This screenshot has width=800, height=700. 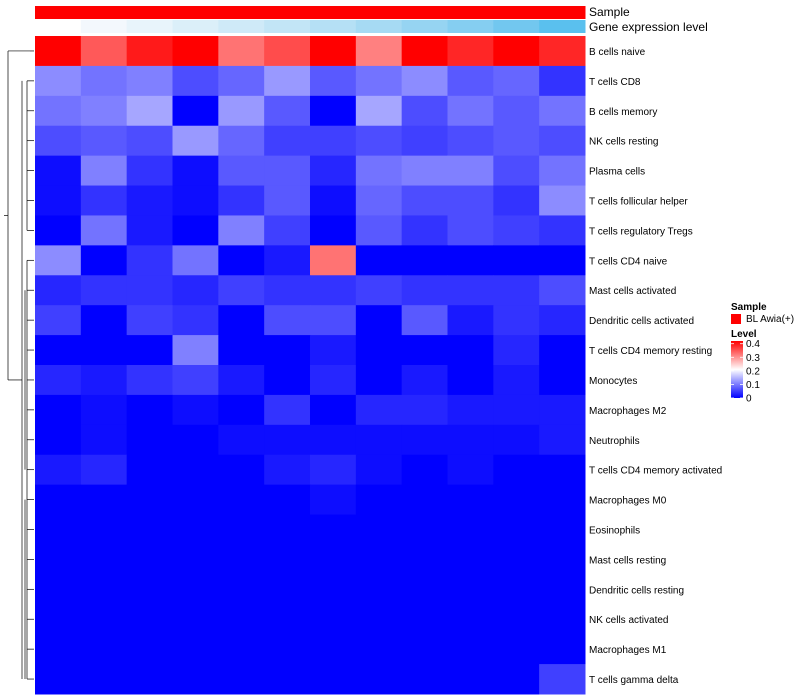 I want to click on legend-tick-label: 0.3, so click(x=753, y=358).